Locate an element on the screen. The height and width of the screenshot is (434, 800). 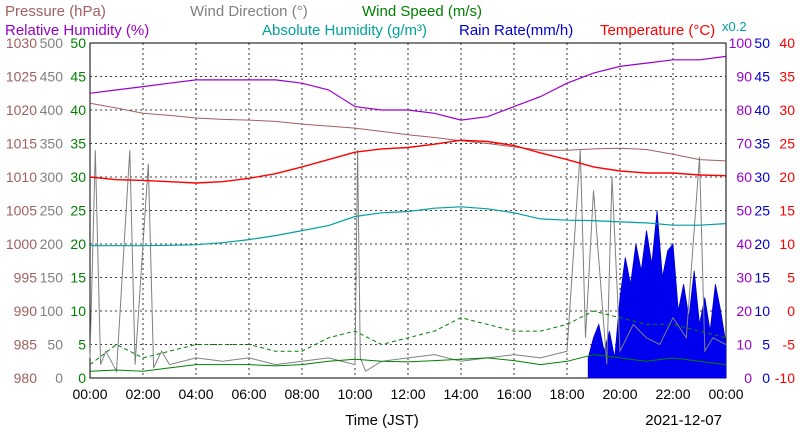
relative_humidity-tick-label: 30 is located at coordinates (744, 278).